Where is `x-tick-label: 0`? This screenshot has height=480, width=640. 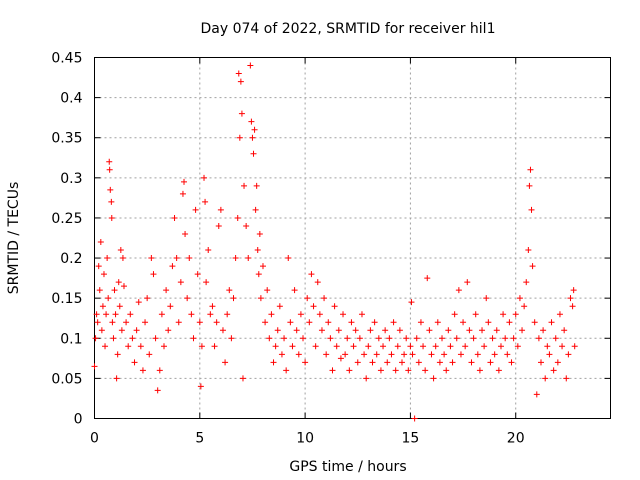
x-tick-label: 0 is located at coordinates (94, 439).